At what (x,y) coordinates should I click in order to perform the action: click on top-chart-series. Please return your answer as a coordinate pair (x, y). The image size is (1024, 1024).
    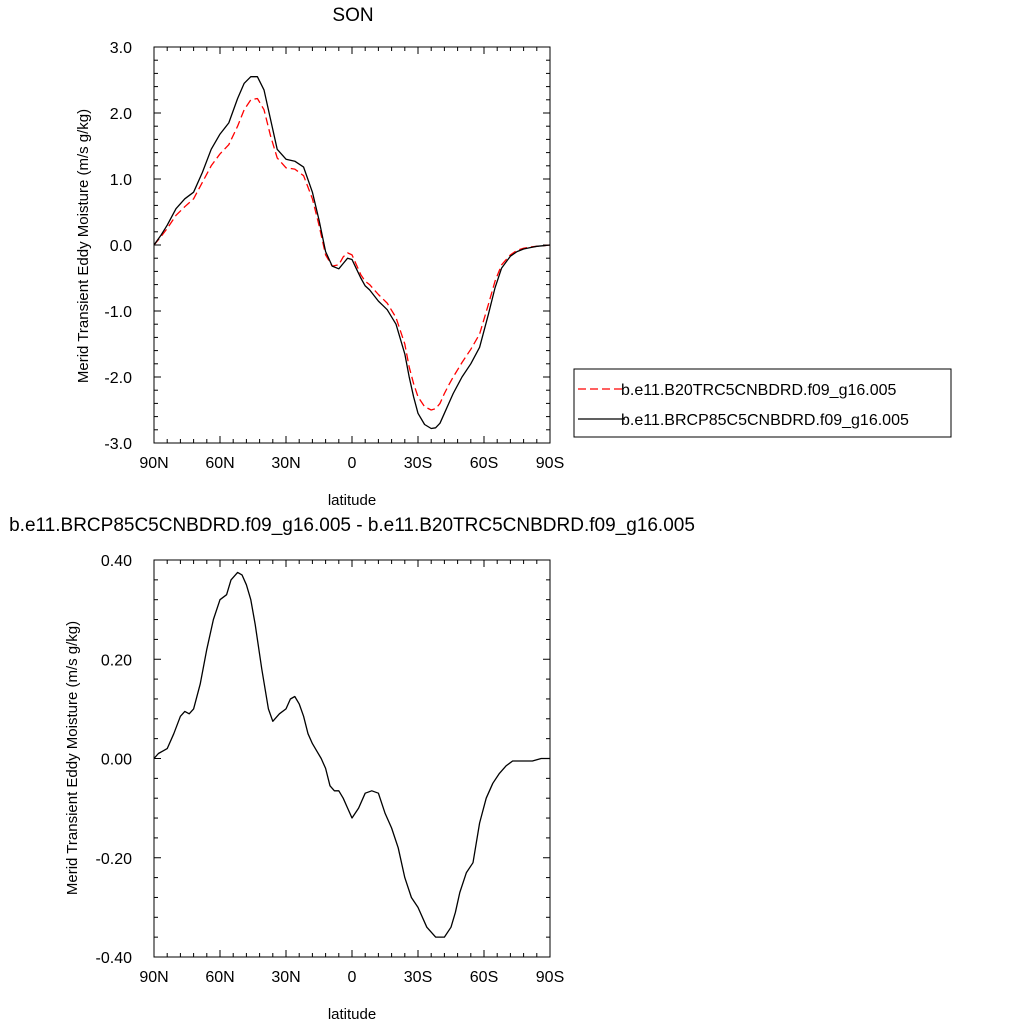
    Looking at the image, I should click on (352, 253).